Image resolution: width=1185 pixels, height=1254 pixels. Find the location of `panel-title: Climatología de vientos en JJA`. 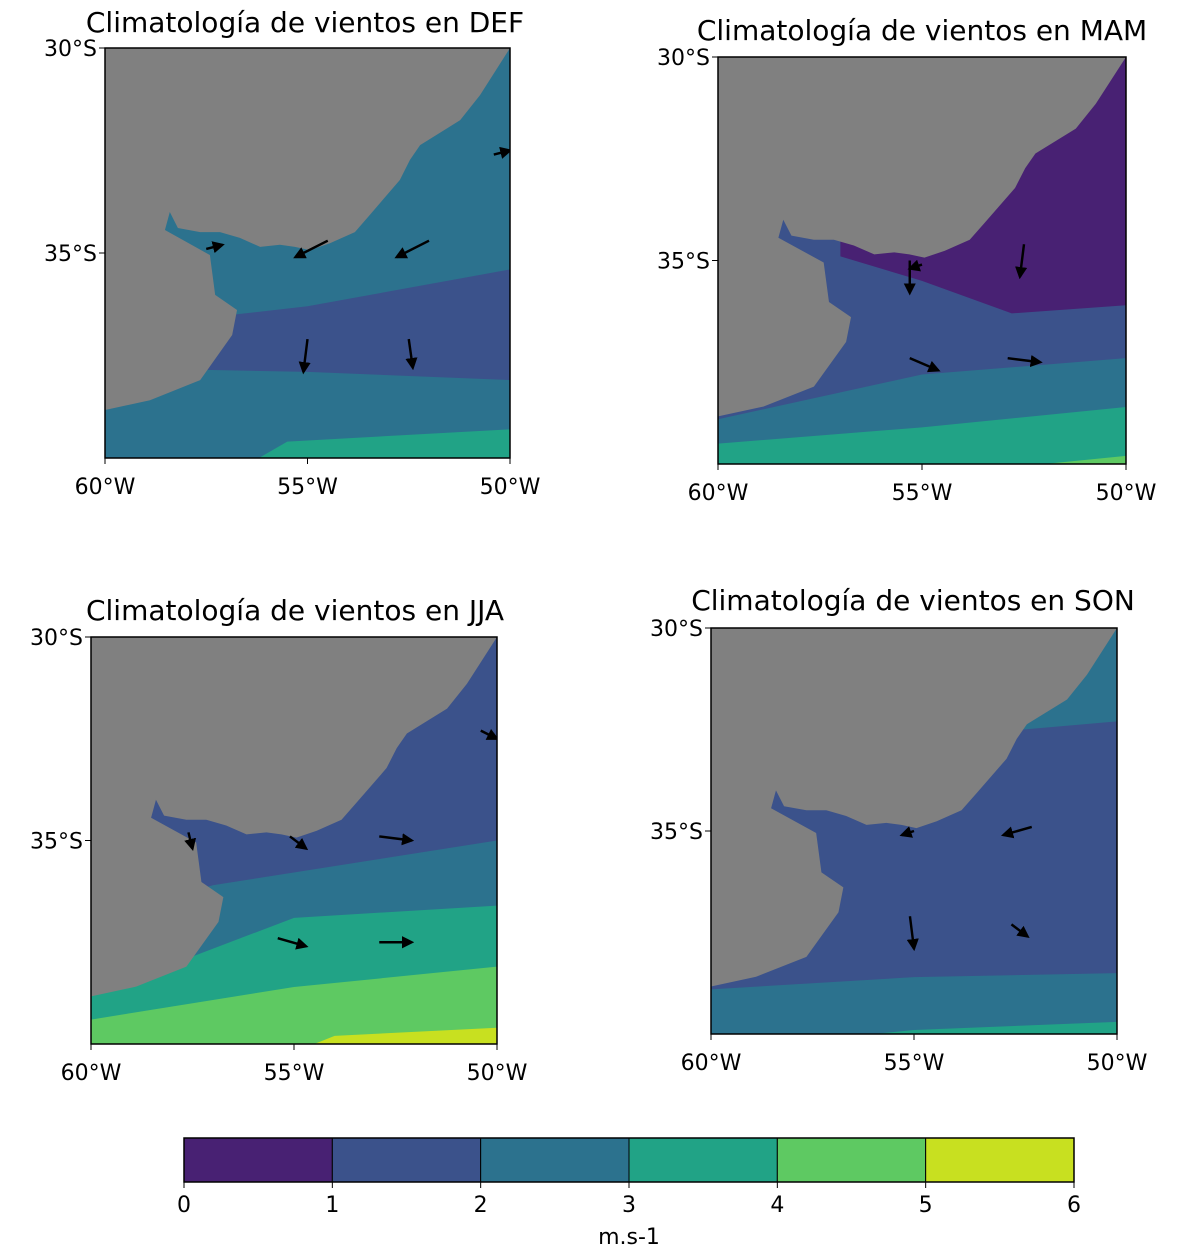

panel-title: Climatología de vientos en JJA is located at coordinates (295, 610).